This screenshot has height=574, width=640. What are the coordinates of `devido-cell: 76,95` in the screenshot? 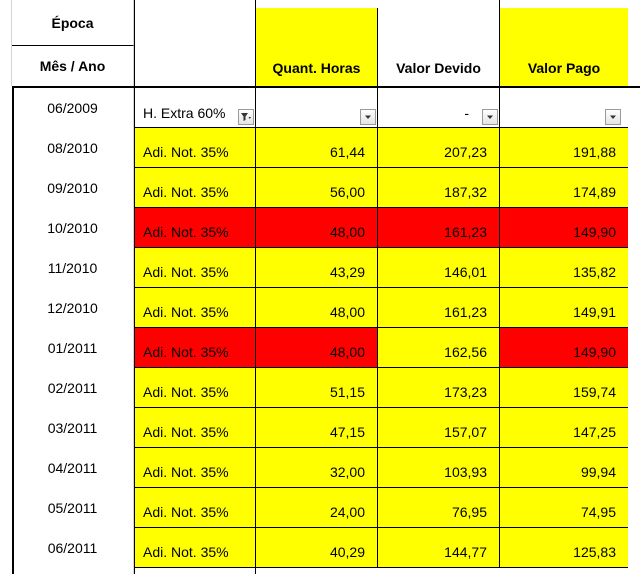 It's located at (439, 508).